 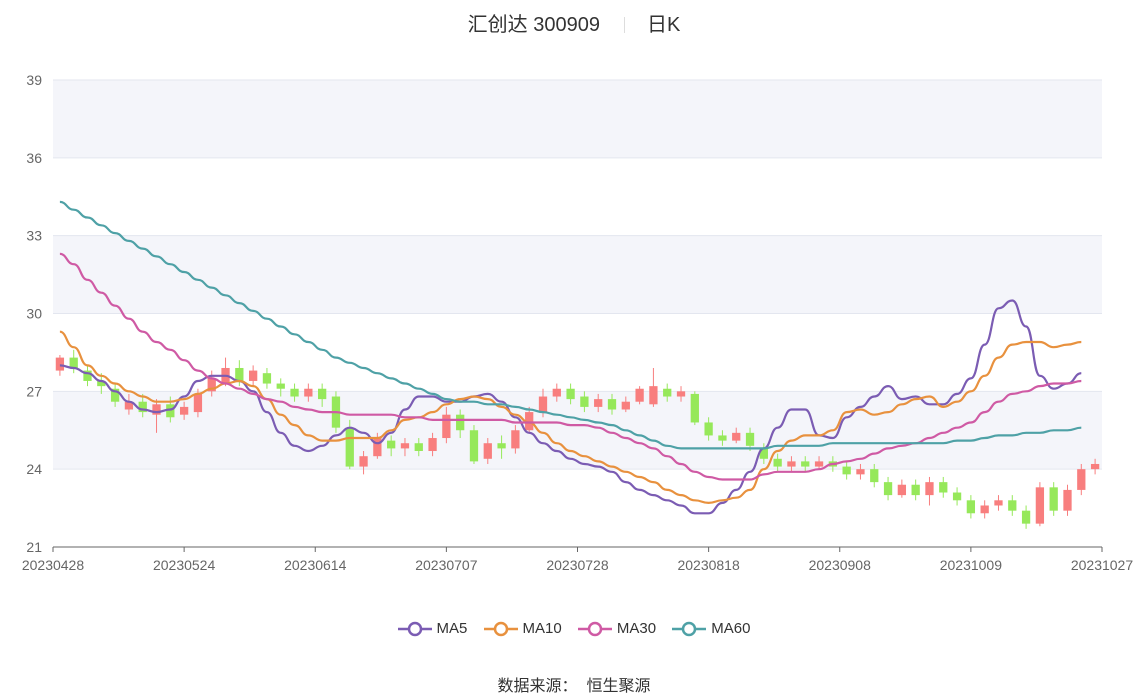 What do you see at coordinates (53, 565) in the screenshot?
I see `x-tick-label: 20230428` at bounding box center [53, 565].